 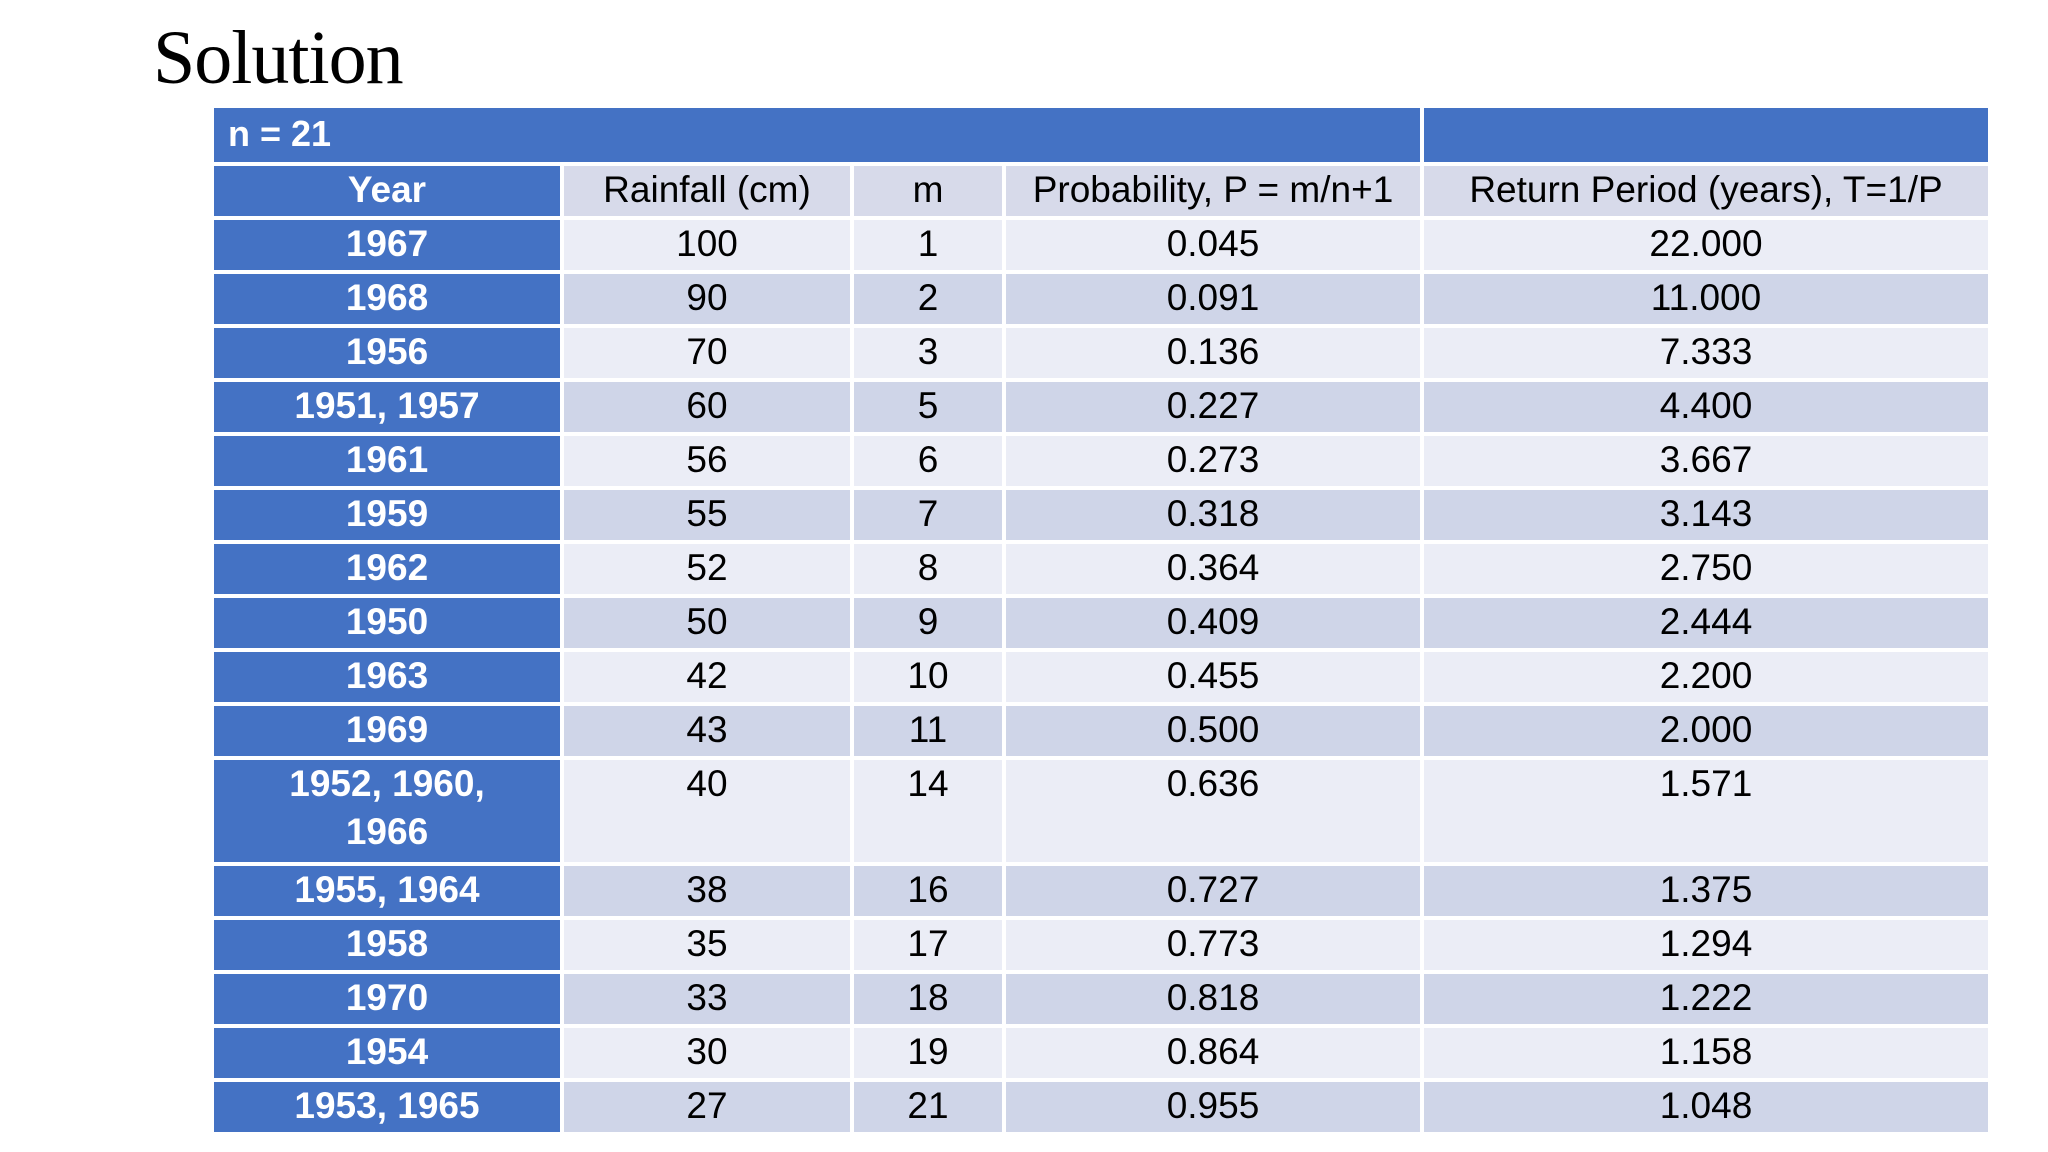 I want to click on return-period-cell: 1.222, so click(x=1706, y=999).